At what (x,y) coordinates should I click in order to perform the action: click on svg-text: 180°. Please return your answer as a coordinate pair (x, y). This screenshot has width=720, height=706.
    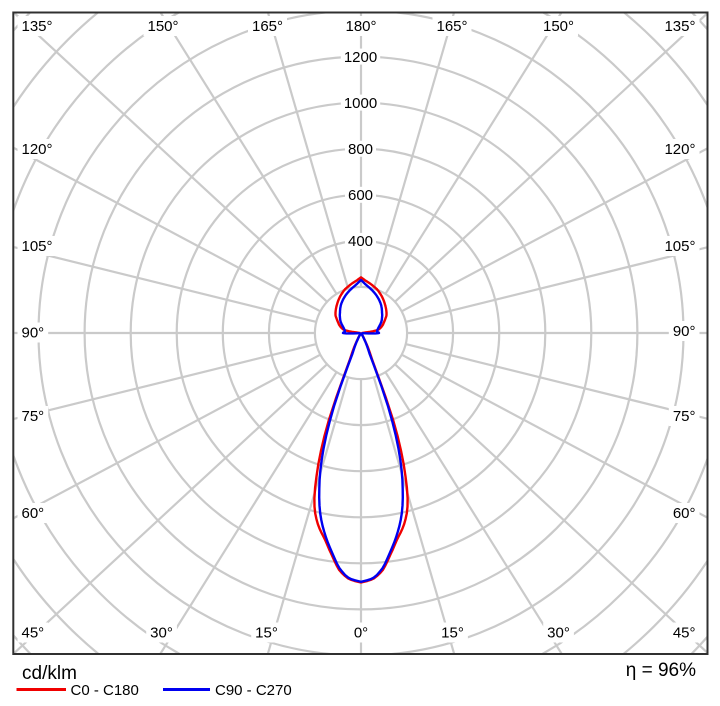
    Looking at the image, I should click on (360, 26).